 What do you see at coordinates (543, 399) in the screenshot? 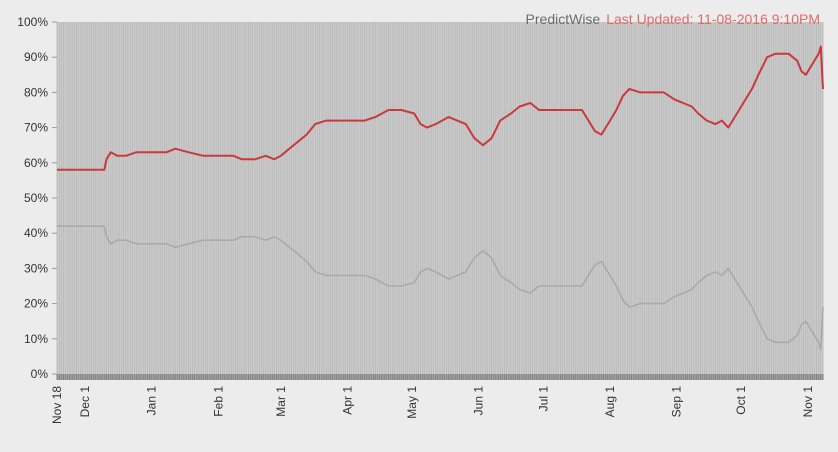
I see `x-tick-label: Jul 1` at bounding box center [543, 399].